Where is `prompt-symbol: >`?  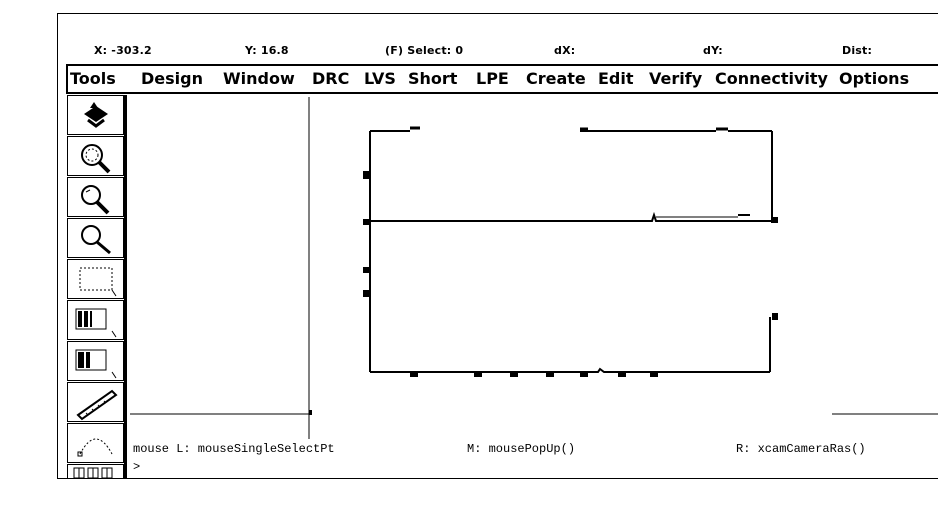
prompt-symbol: > is located at coordinates (137, 467).